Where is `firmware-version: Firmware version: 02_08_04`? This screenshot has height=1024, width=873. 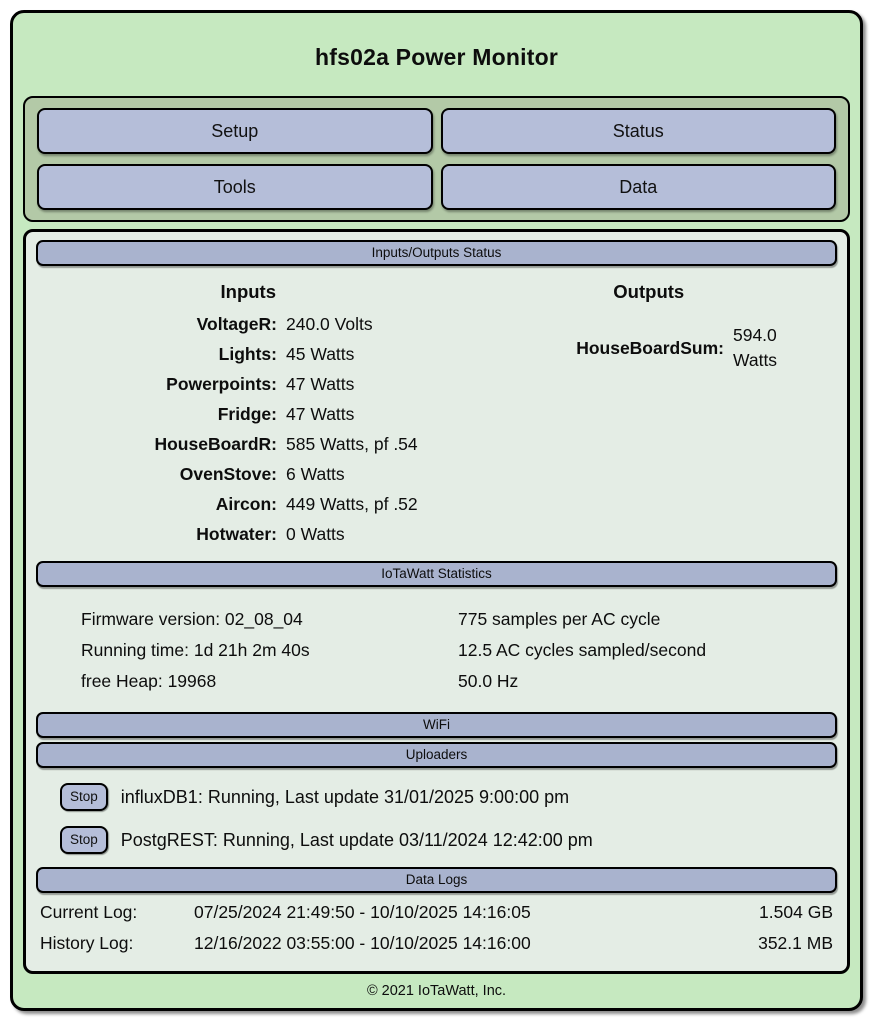 firmware-version: Firmware version: 02_08_04 is located at coordinates (192, 619).